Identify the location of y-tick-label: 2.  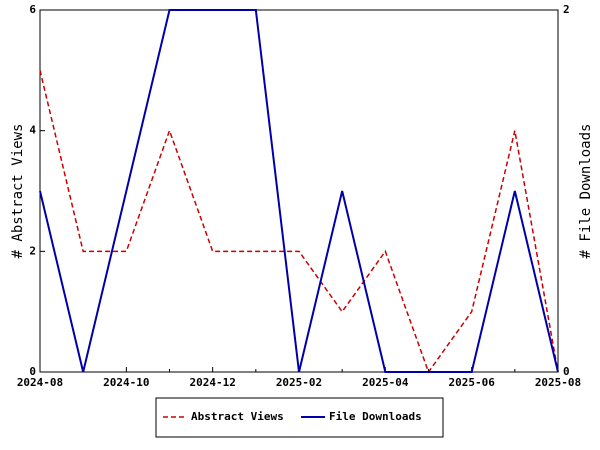
(32, 250).